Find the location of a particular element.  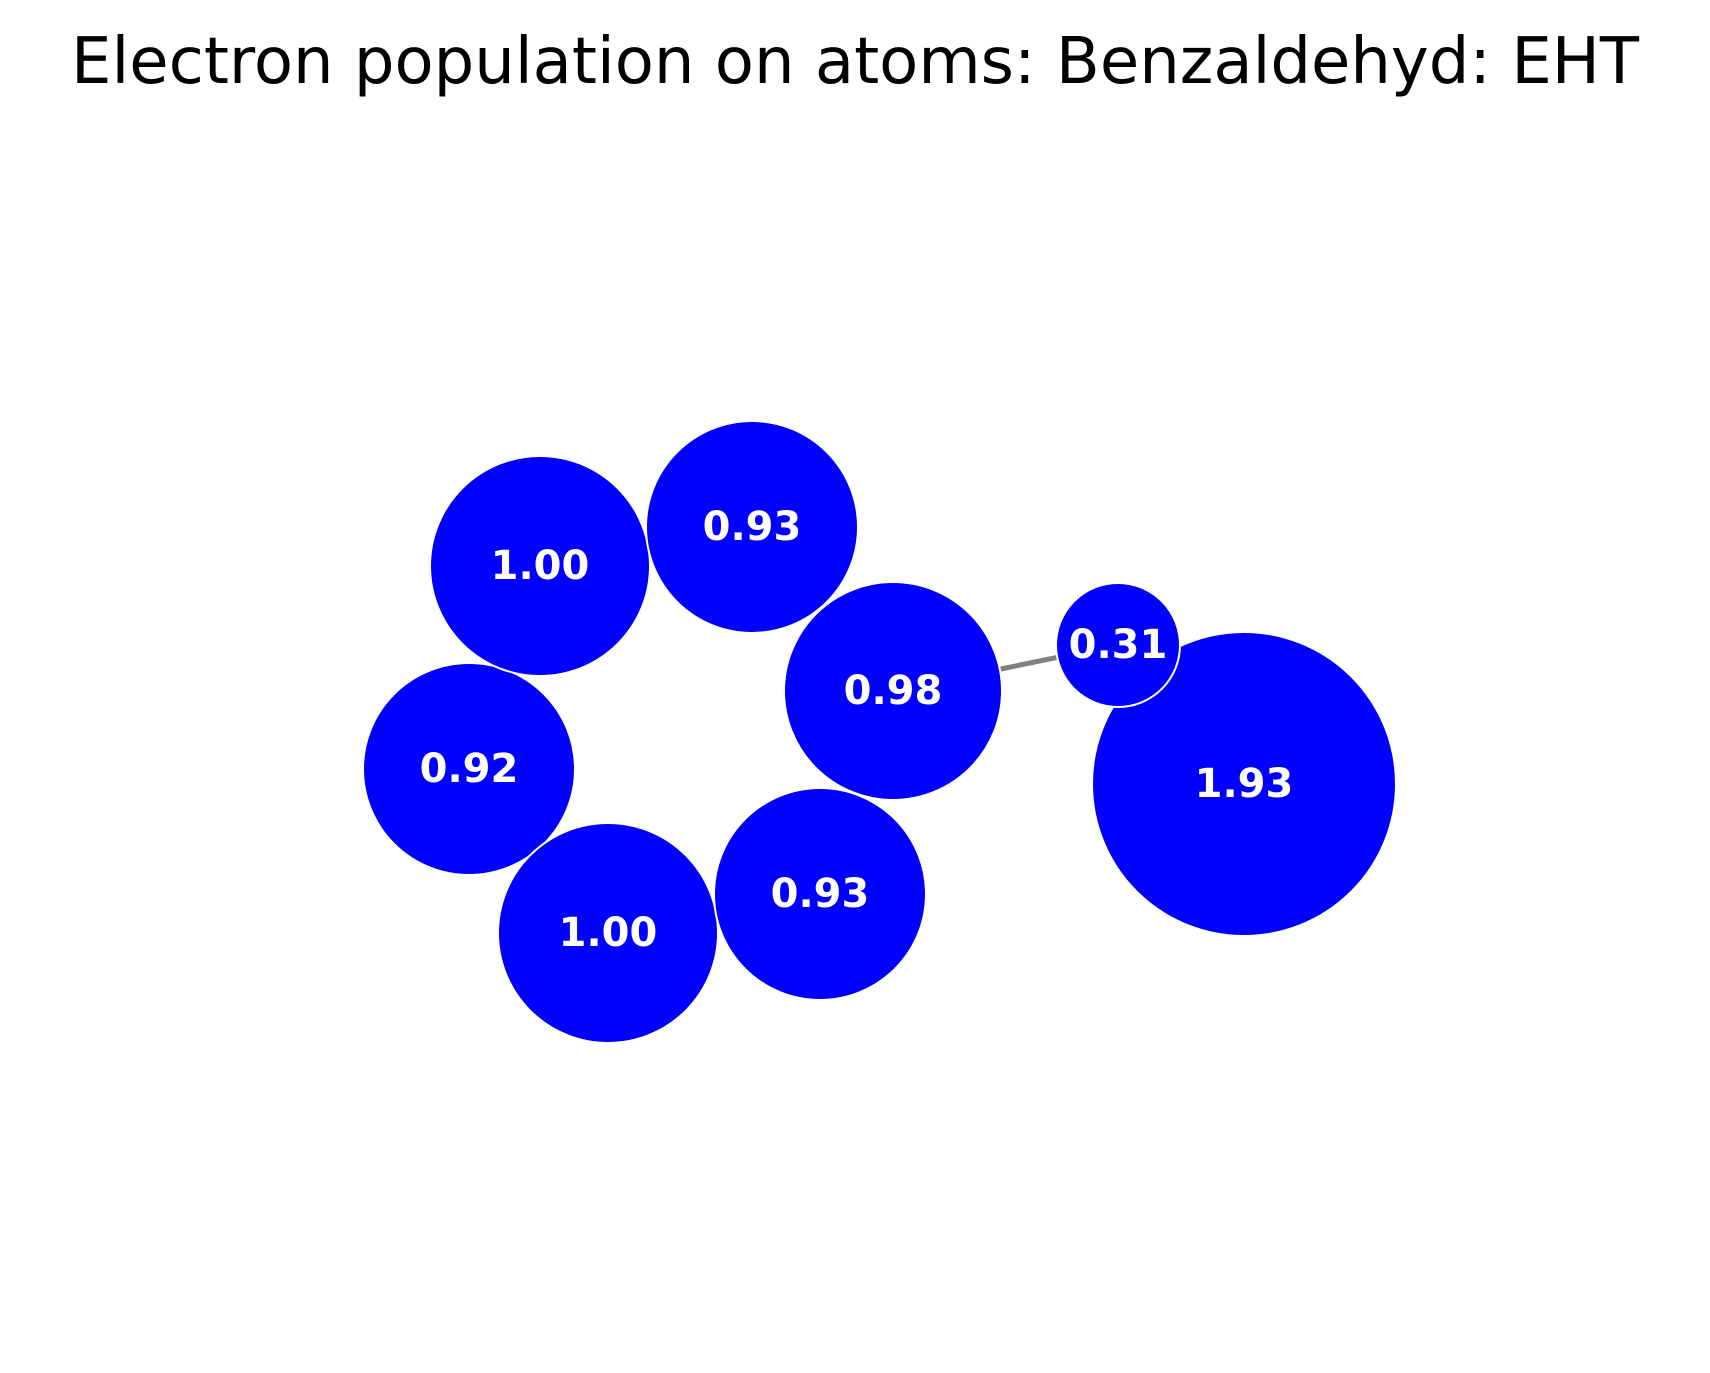

atom-c2: 0.93 is located at coordinates (752, 527).